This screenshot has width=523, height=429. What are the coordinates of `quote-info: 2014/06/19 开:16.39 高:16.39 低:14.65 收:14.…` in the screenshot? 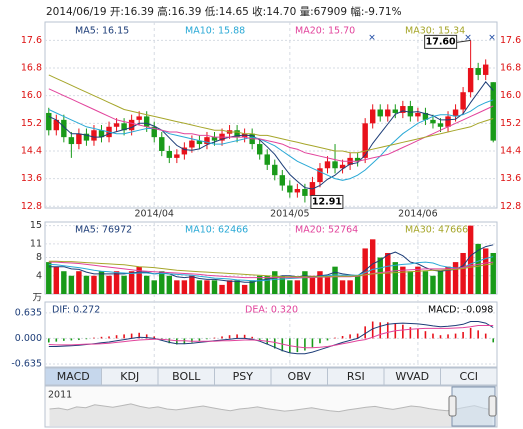 It's located at (224, 11).